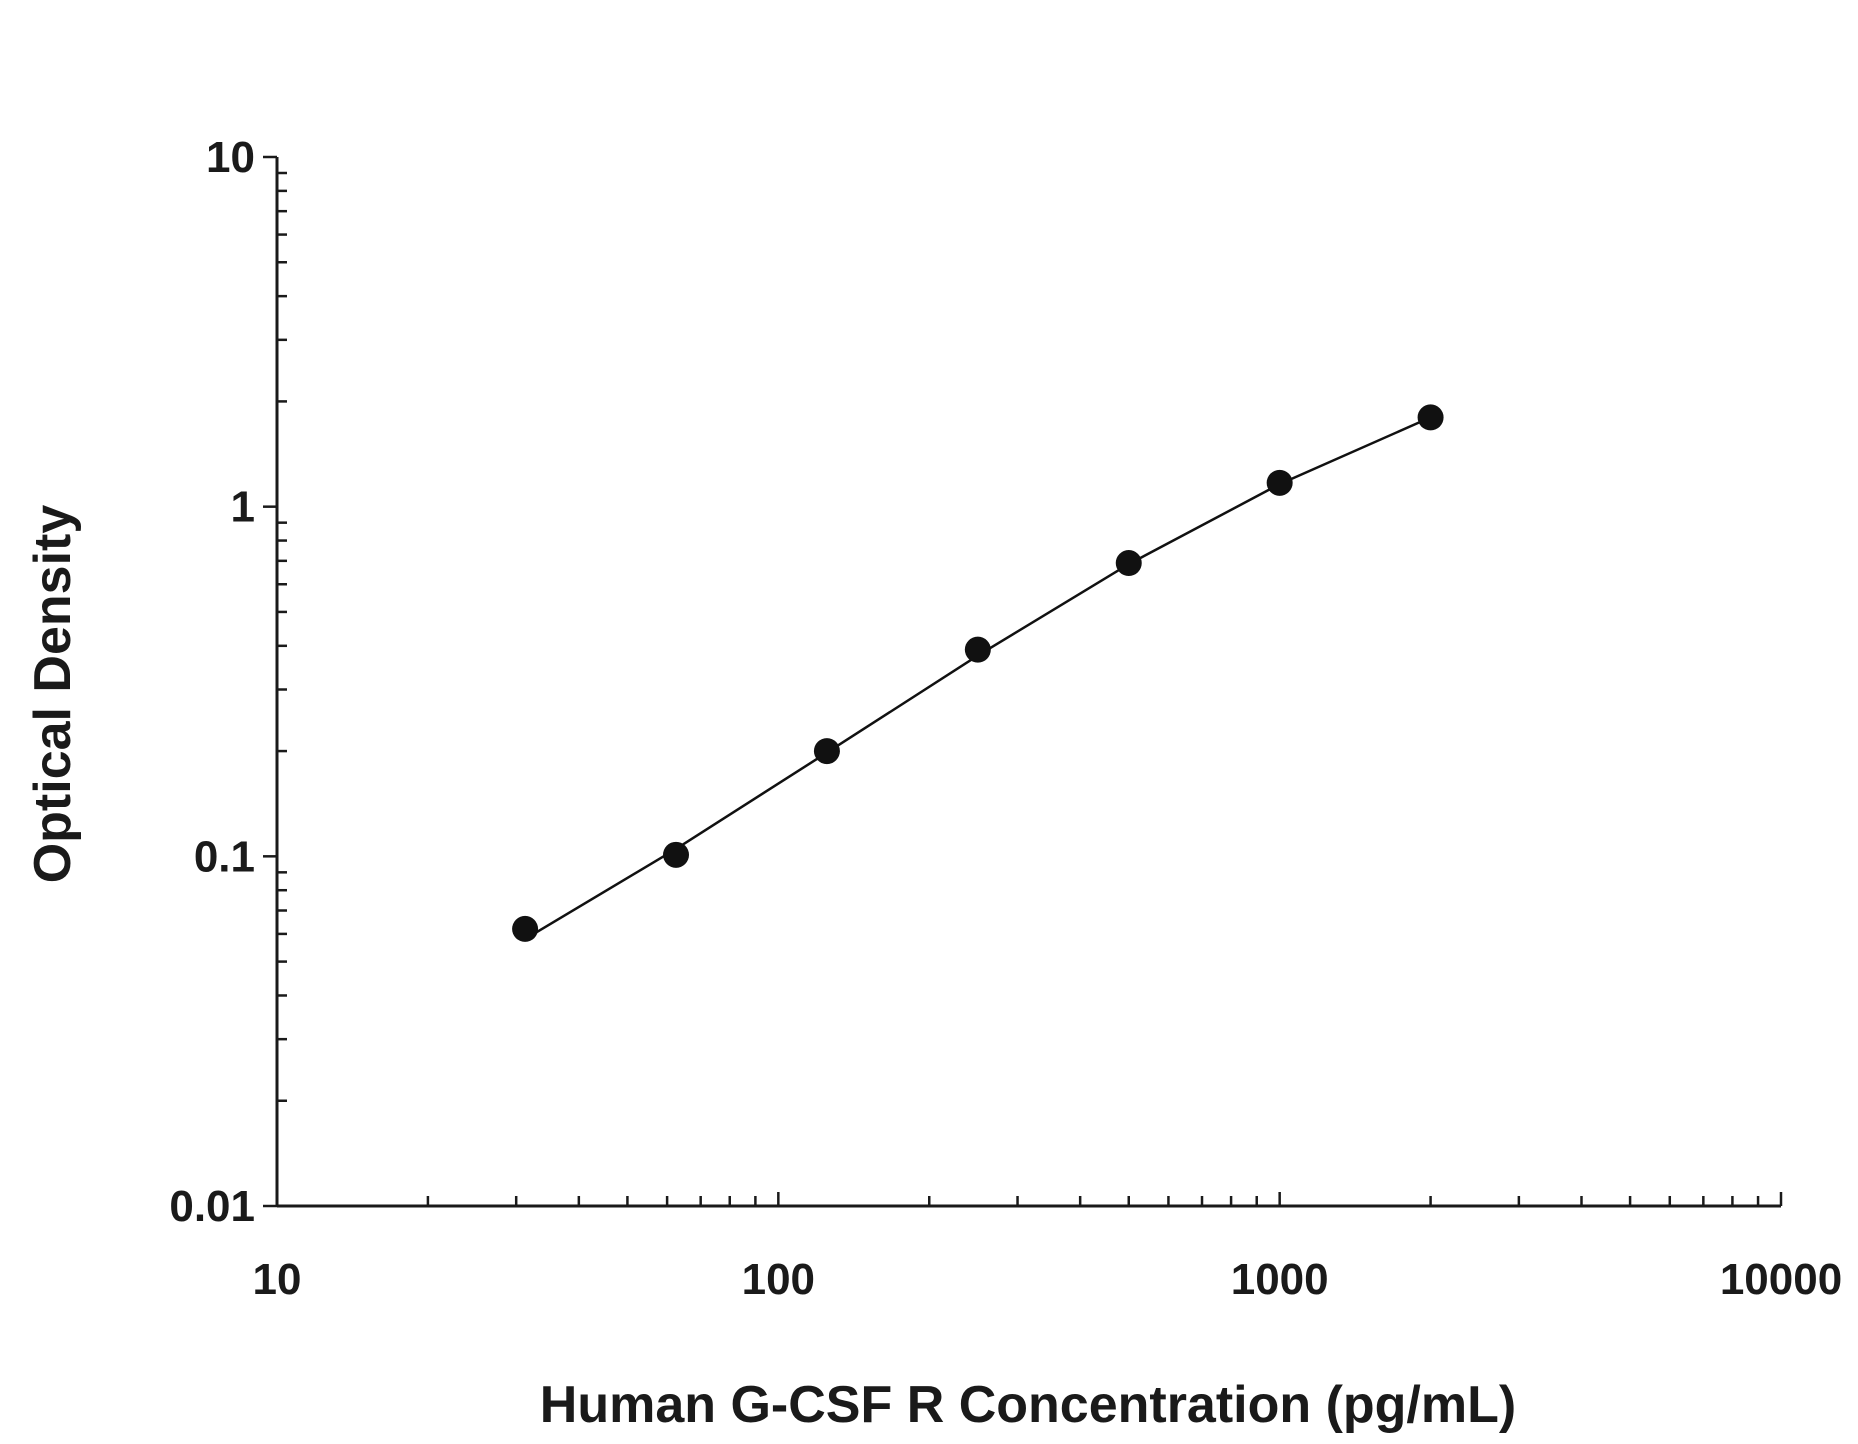 This screenshot has height=1444, width=1858. Describe the element at coordinates (1781, 1279) in the screenshot. I see `x-tick-label: 10000` at that location.